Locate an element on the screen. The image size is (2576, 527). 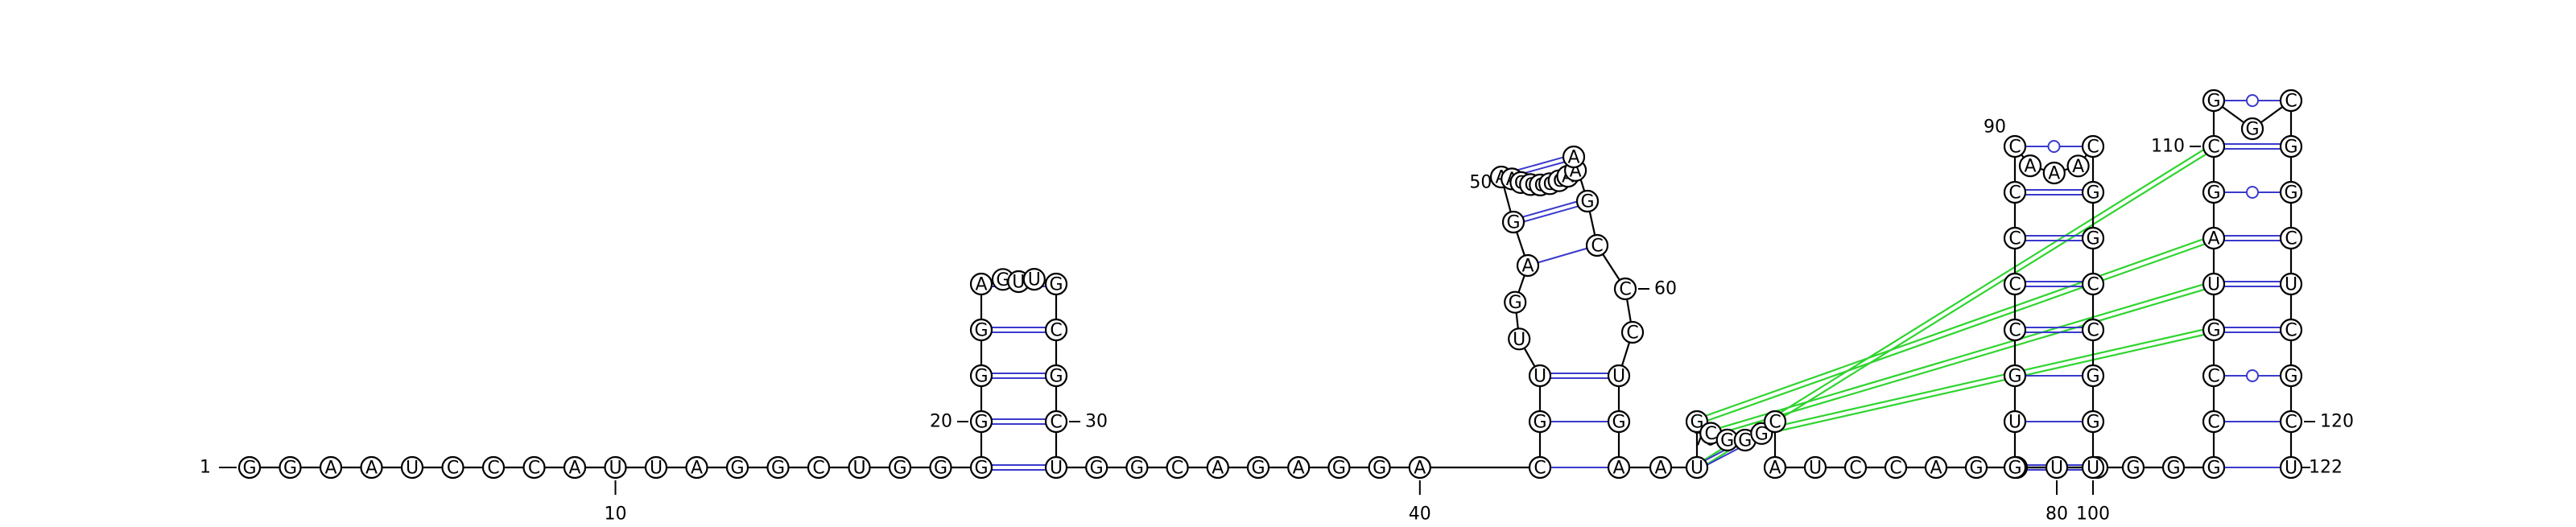
svg-text: 10 is located at coordinates (616, 514).